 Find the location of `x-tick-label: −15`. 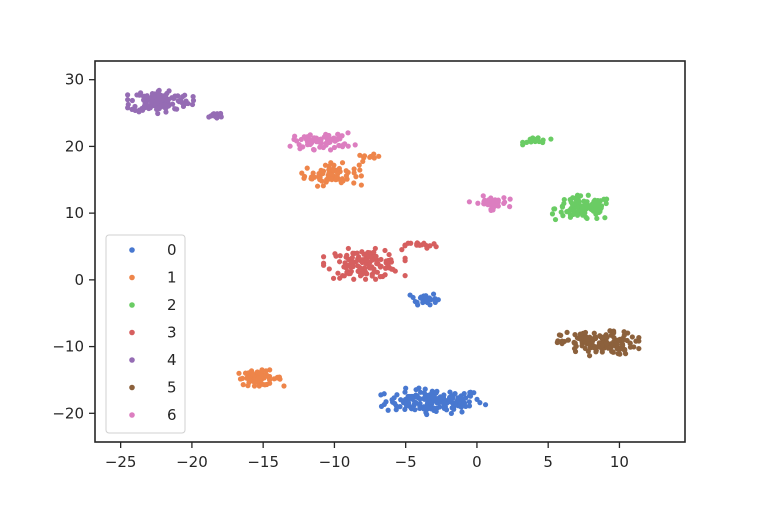

x-tick-label: −15 is located at coordinates (263, 462).